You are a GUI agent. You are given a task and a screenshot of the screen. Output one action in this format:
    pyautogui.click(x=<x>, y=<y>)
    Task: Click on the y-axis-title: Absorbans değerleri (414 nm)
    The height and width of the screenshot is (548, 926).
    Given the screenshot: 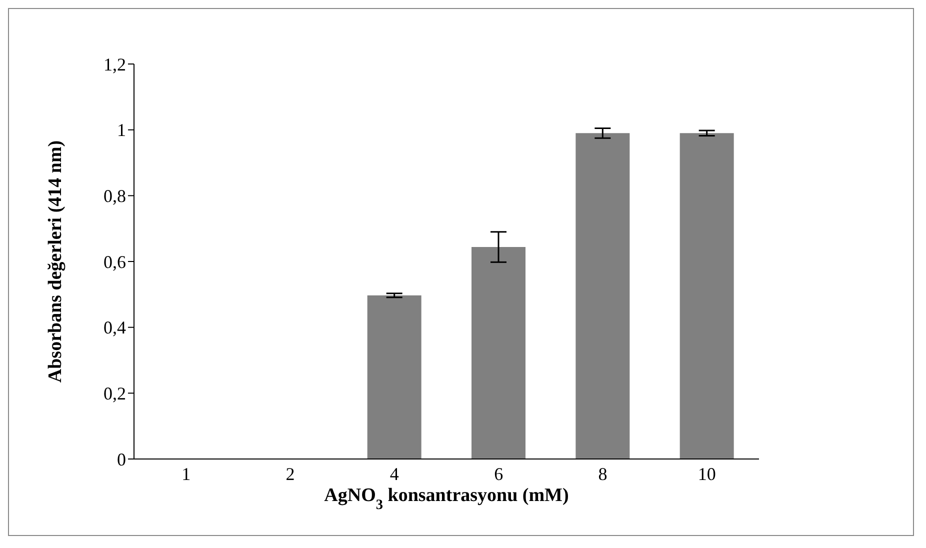 What is the action you would take?
    pyautogui.click(x=55, y=261)
    